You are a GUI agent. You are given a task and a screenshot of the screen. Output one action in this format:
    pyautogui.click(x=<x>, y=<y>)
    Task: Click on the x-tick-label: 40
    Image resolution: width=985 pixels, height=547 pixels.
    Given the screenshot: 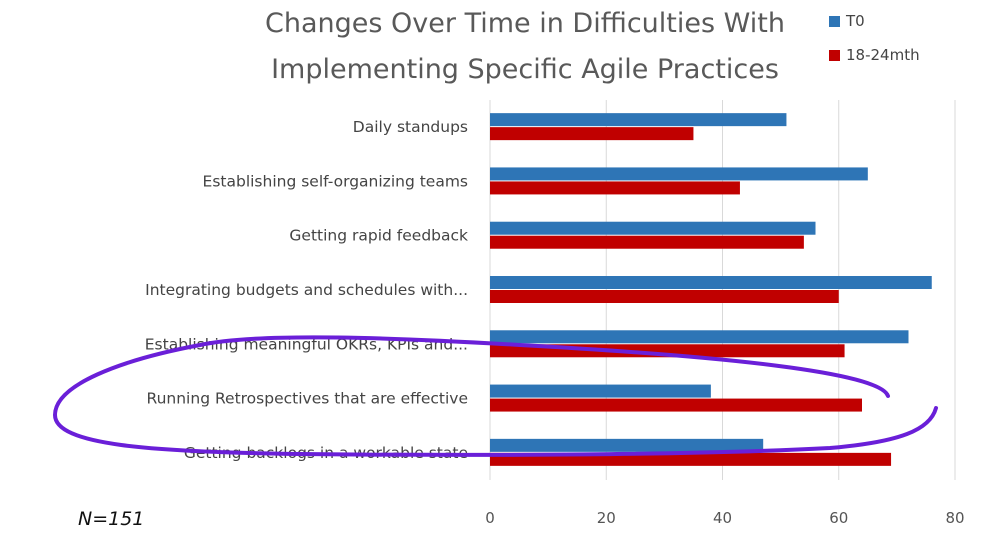 What is the action you would take?
    pyautogui.click(x=722, y=518)
    